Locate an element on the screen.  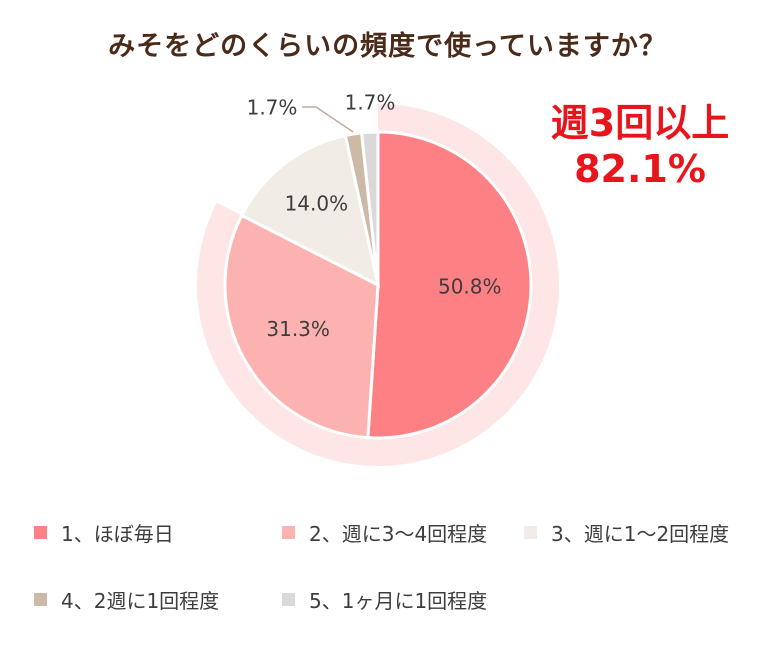
leader-line is located at coordinates (328, 119).